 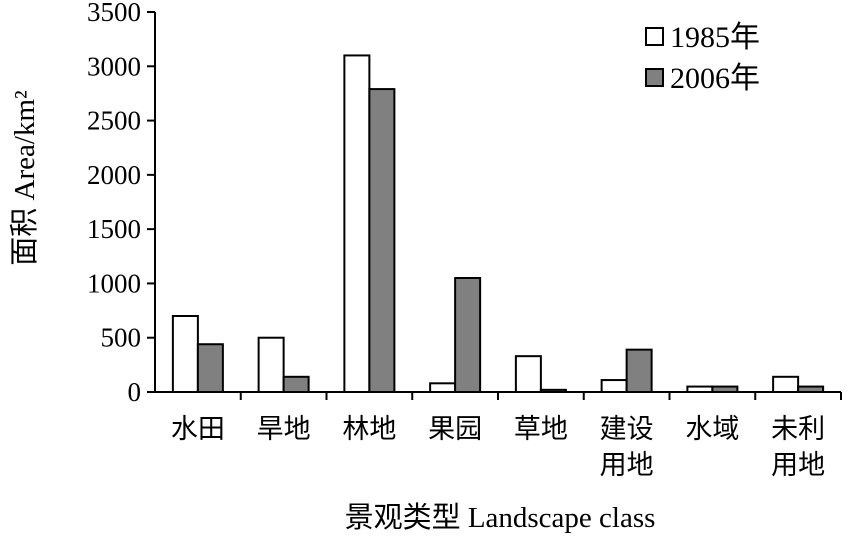 I want to click on bar-series1-cat0, so click(x=185, y=354).